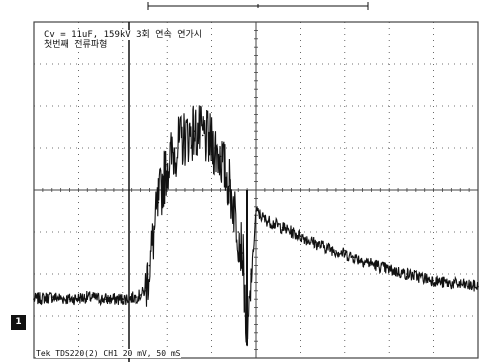  Describe the element at coordinates (18, 322) in the screenshot. I see `channel-ground-marker: 1` at that location.